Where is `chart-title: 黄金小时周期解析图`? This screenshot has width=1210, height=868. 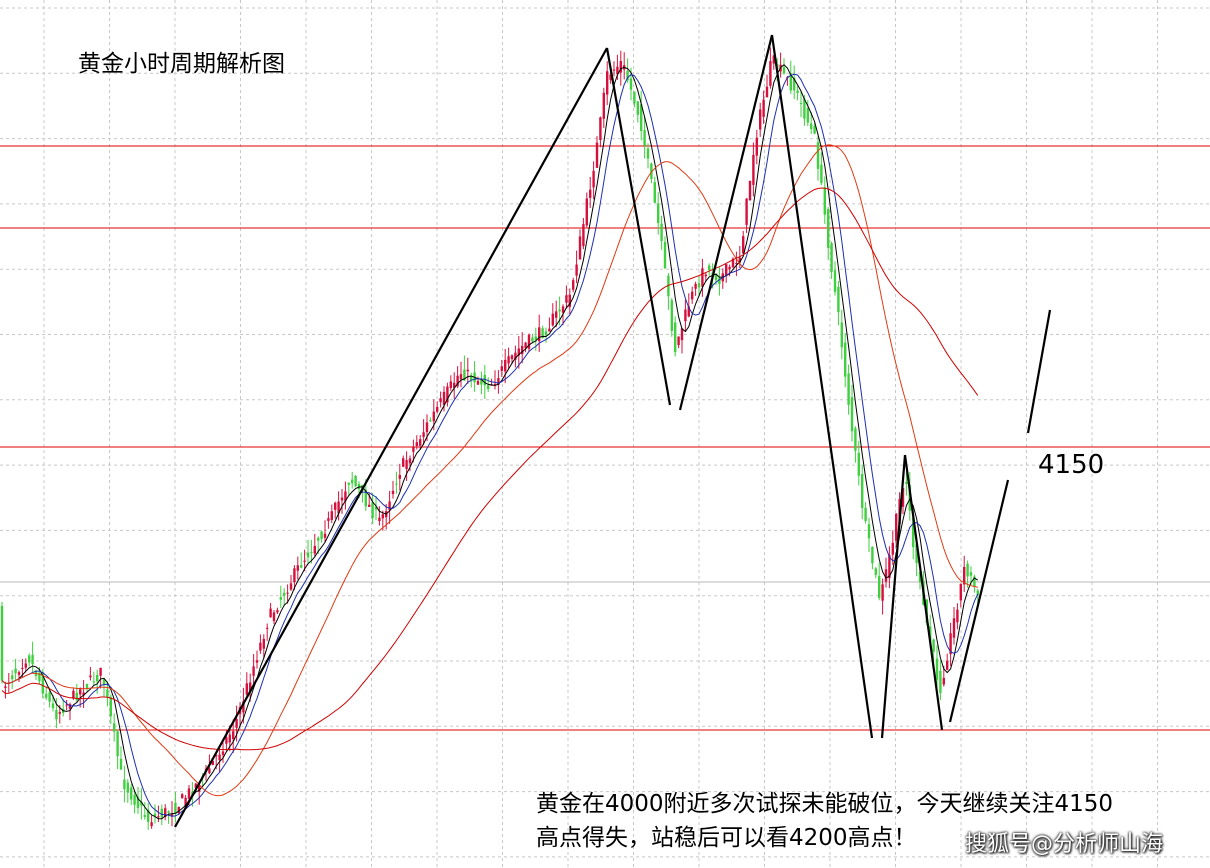
chart-title: 黄金小时周期解析图 is located at coordinates (181, 64).